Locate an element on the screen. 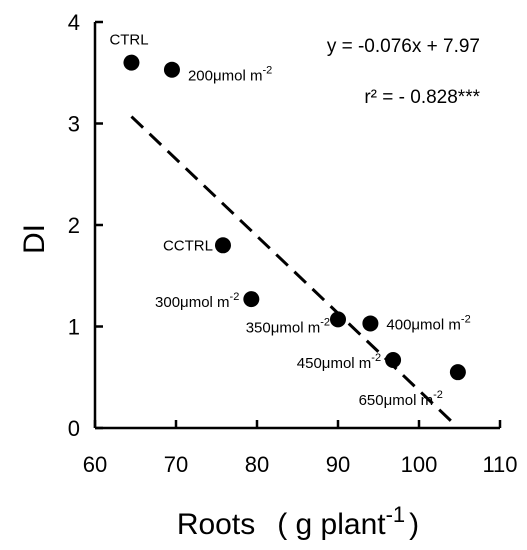 The image size is (527, 550). point-label: 400μmol m-2 is located at coordinates (428, 323).